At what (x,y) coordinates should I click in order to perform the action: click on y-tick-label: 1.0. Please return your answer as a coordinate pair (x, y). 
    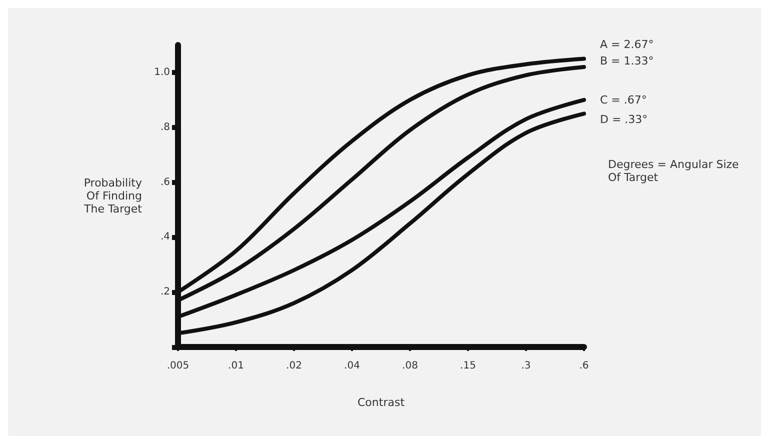
    Looking at the image, I should click on (162, 72).